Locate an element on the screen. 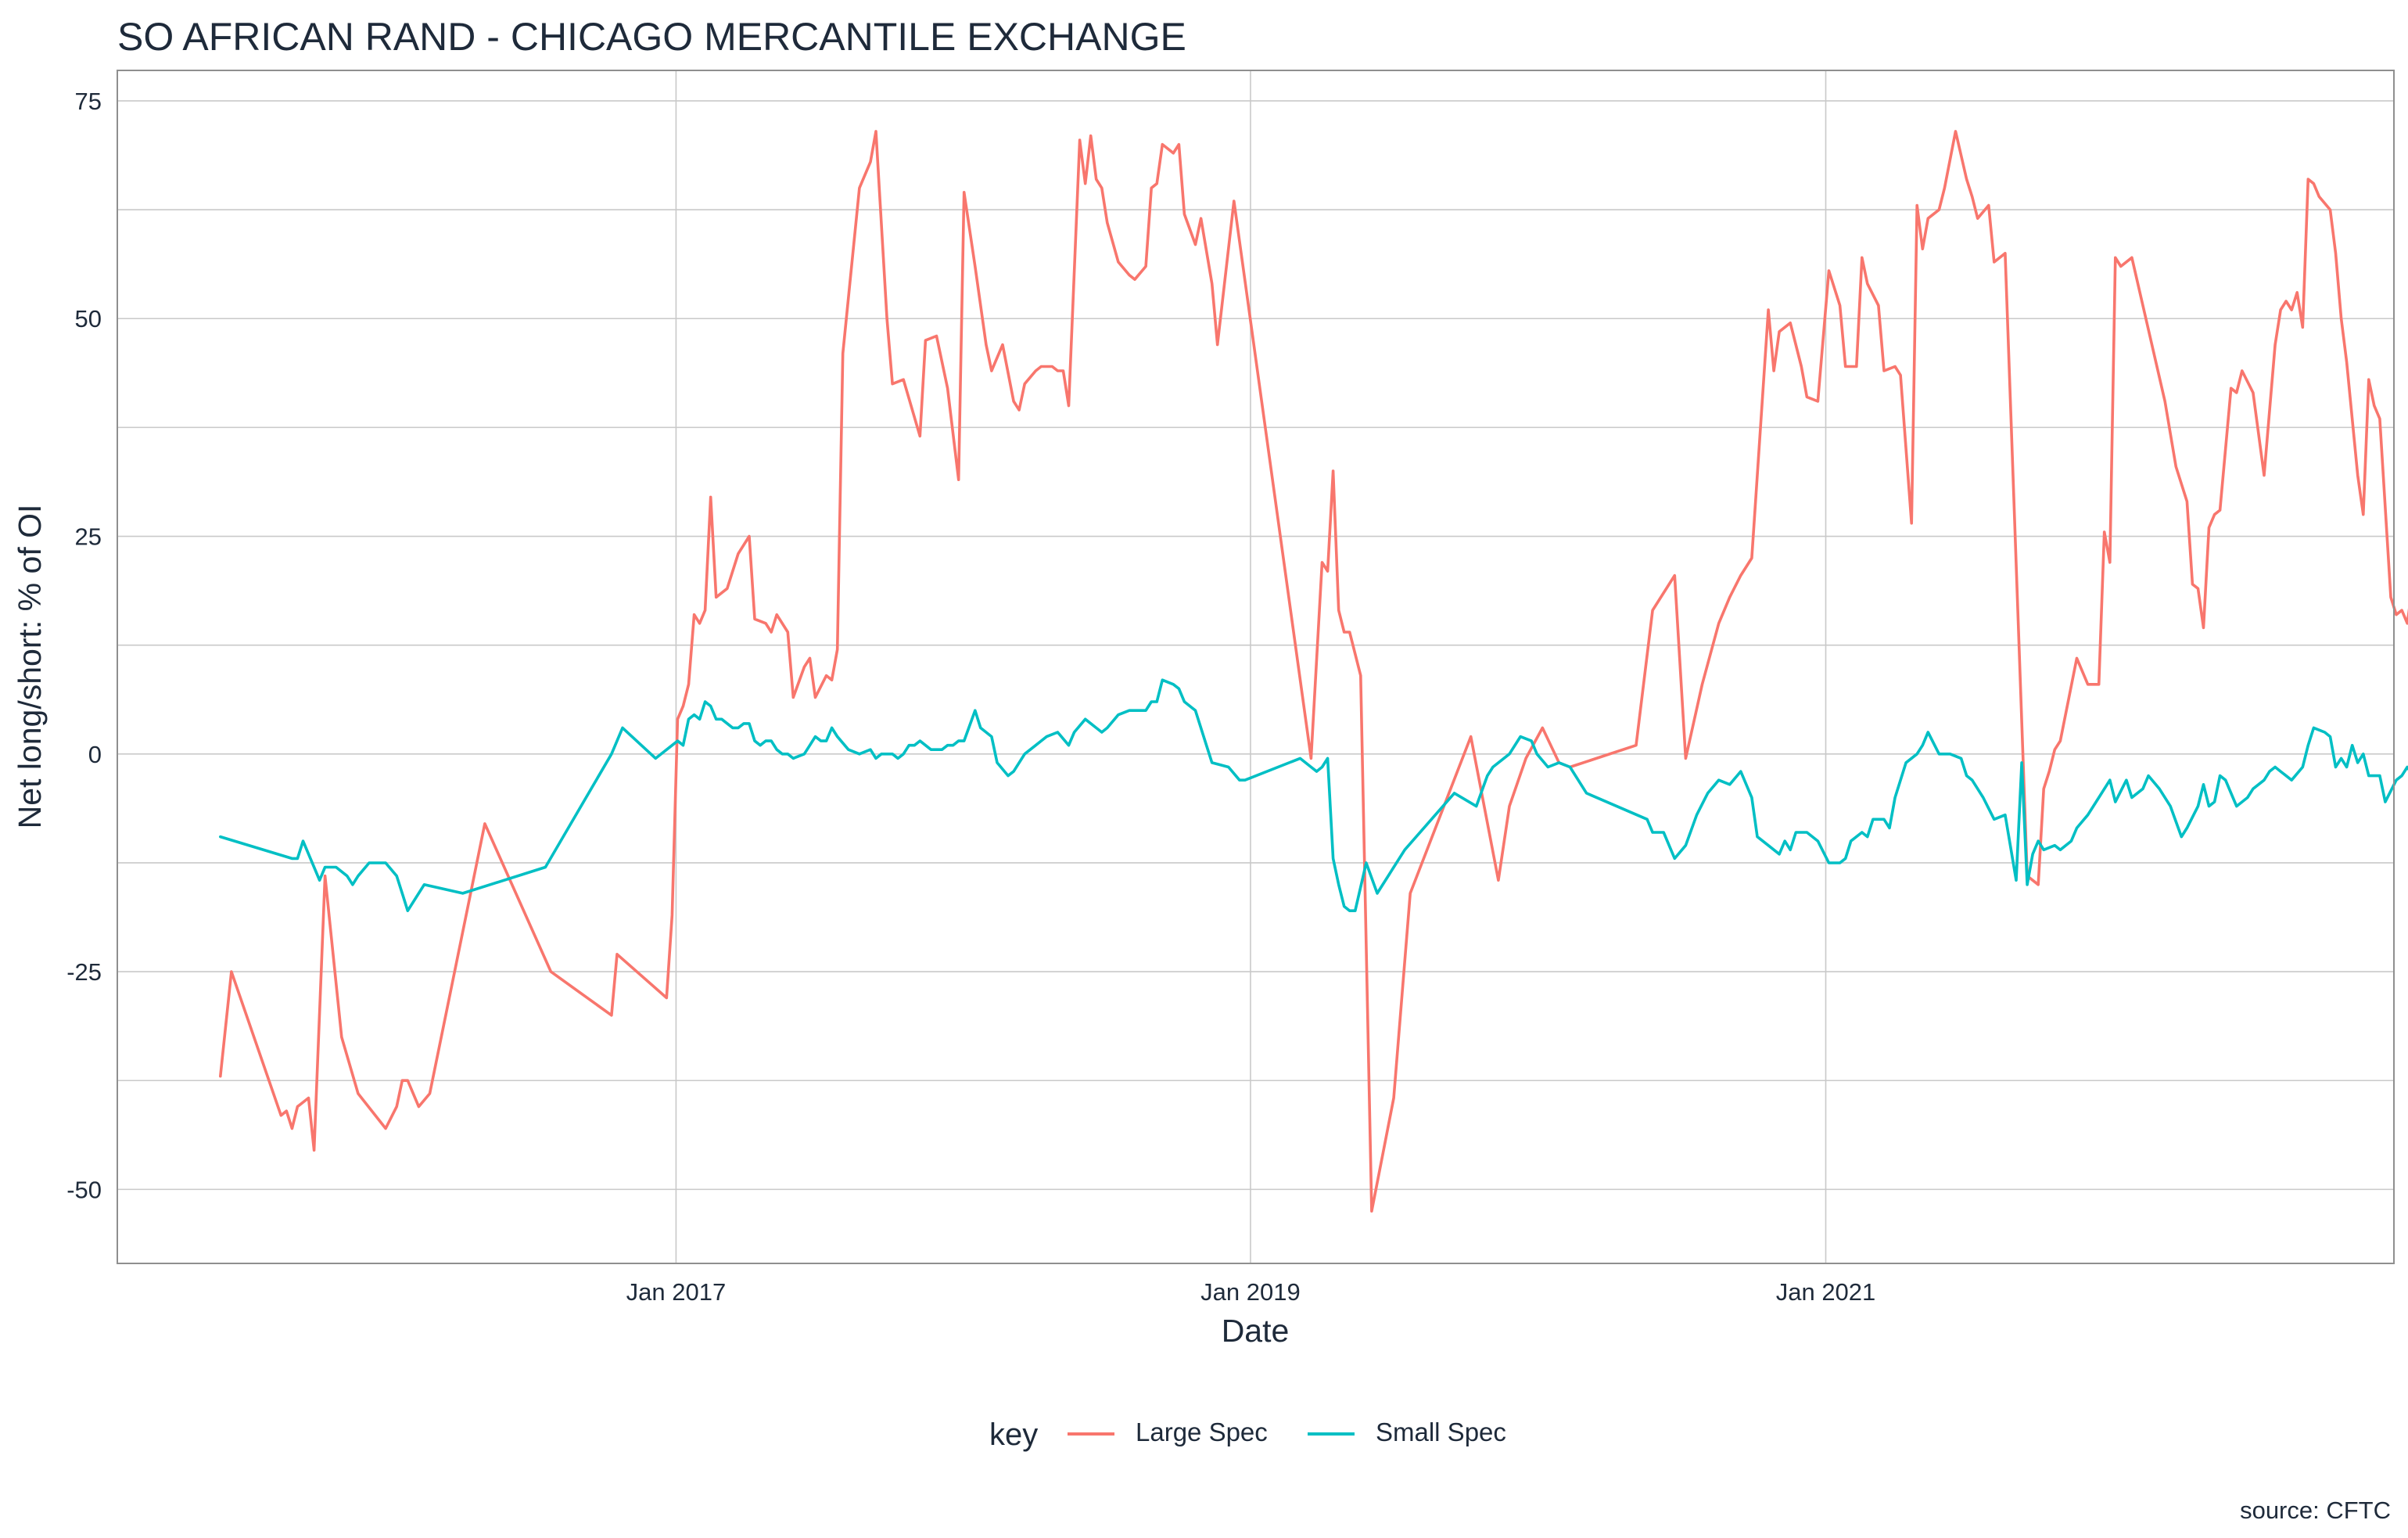 This screenshot has width=2408, height=1538. legend-title: key is located at coordinates (1014, 1435).